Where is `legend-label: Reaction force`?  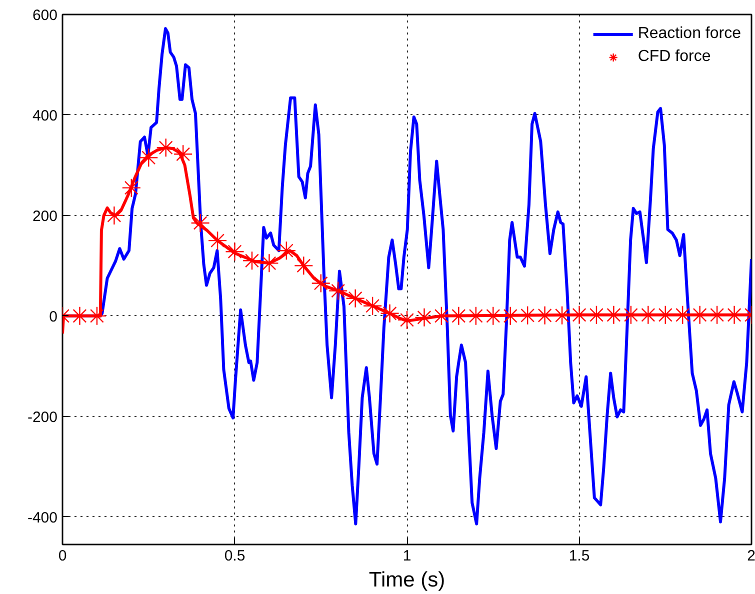
legend-label: Reaction force is located at coordinates (689, 34).